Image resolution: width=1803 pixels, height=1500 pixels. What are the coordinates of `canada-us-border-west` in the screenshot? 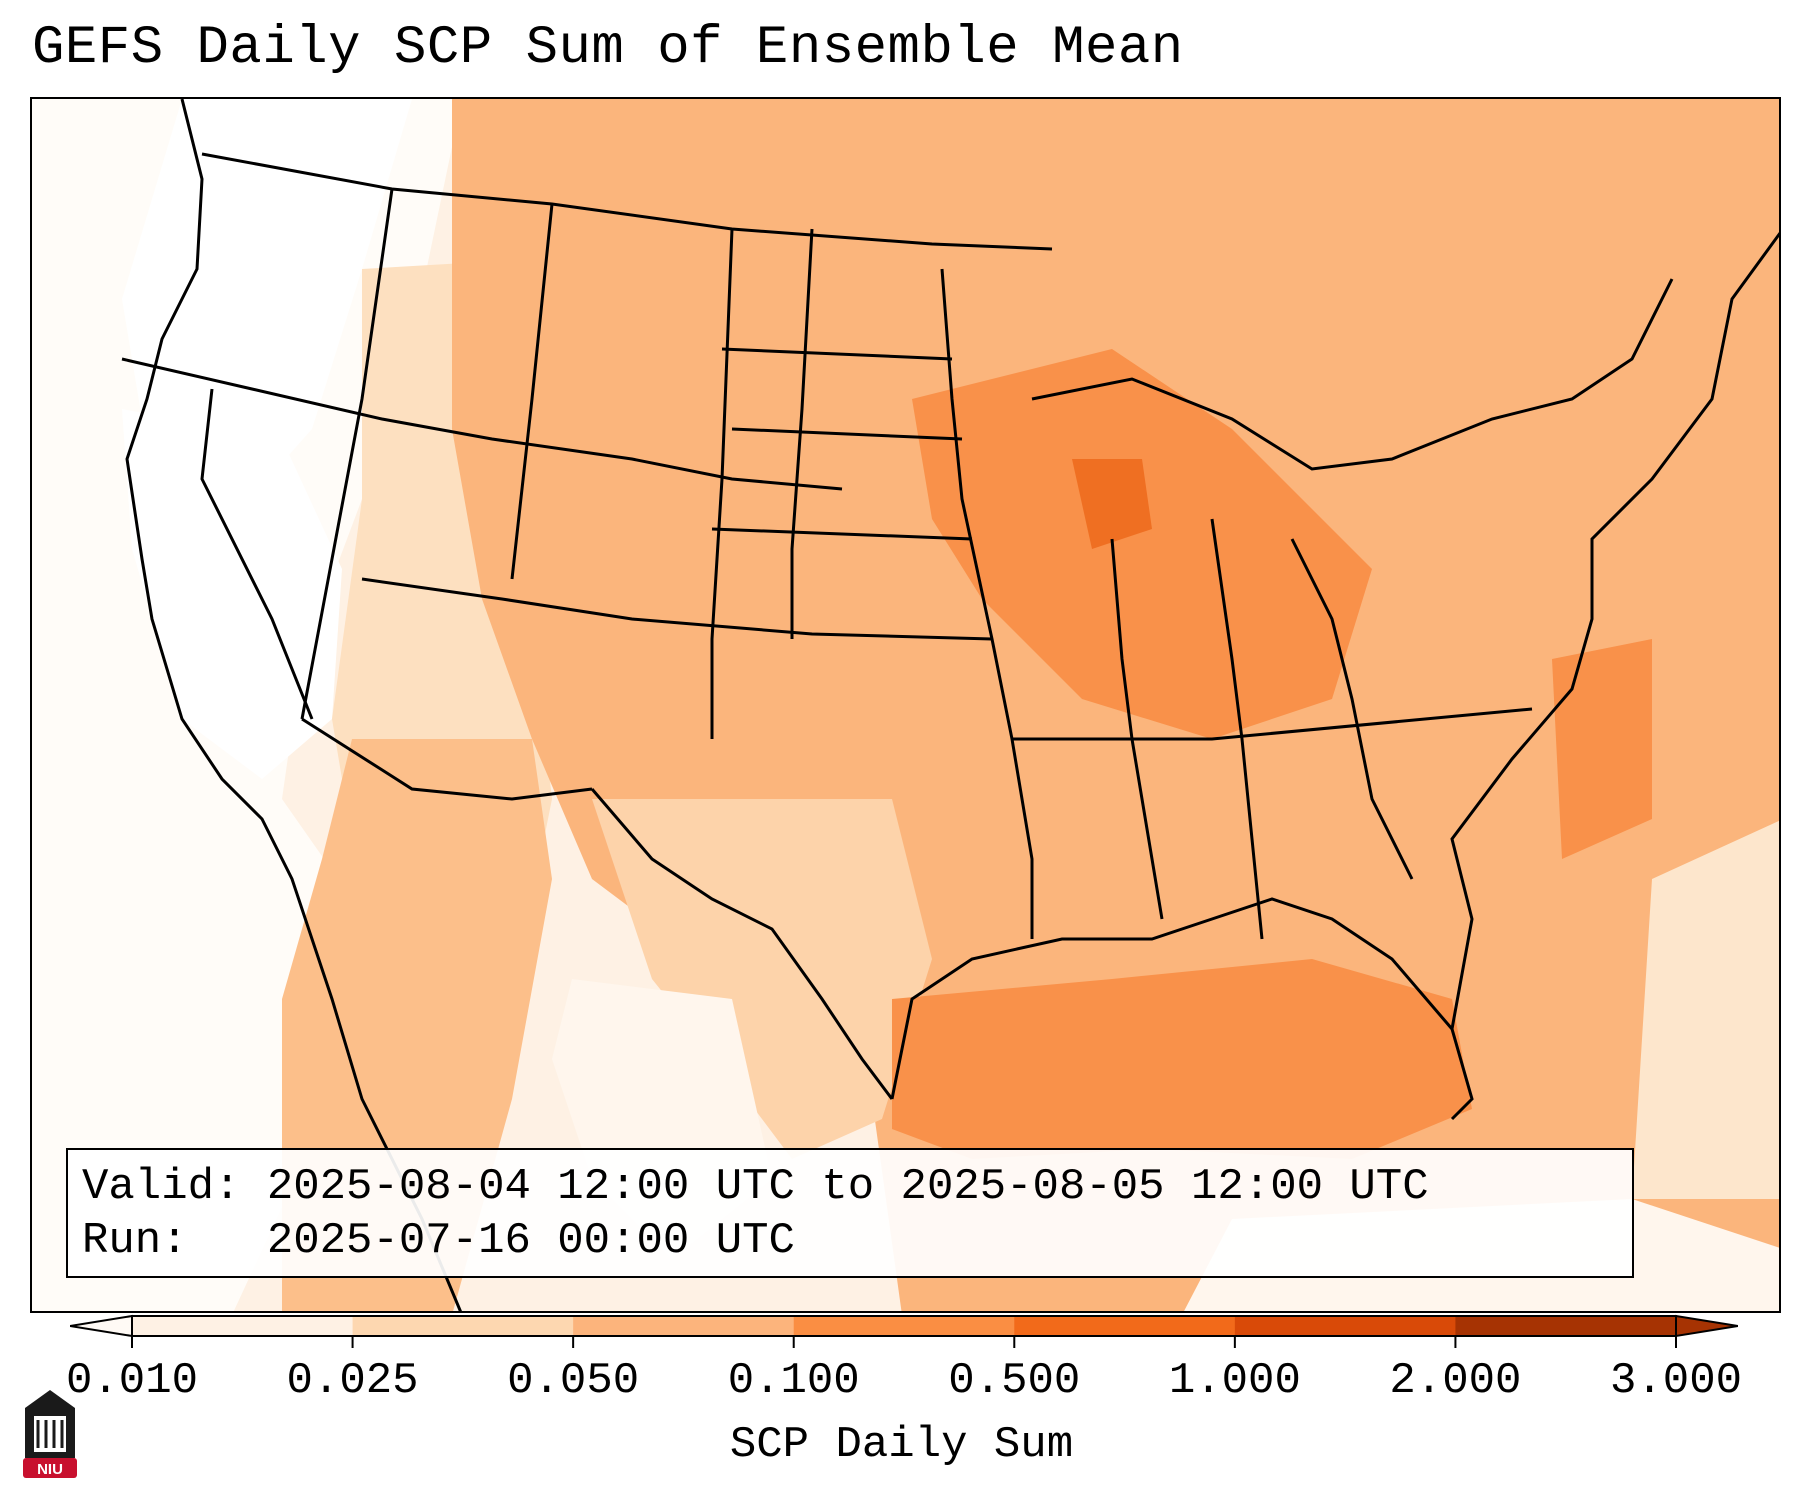 It's located at (627, 201).